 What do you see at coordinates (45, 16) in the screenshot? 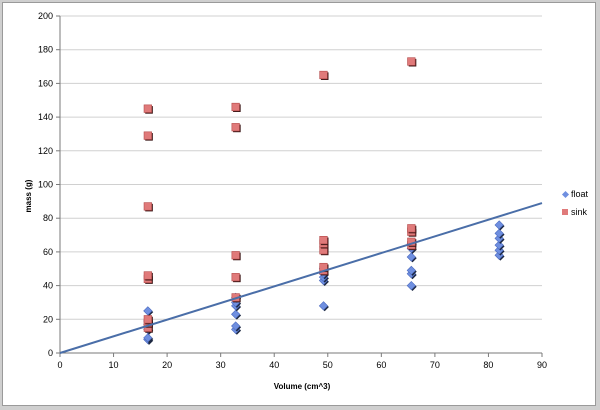
I see `y-tick-label: 200` at bounding box center [45, 16].